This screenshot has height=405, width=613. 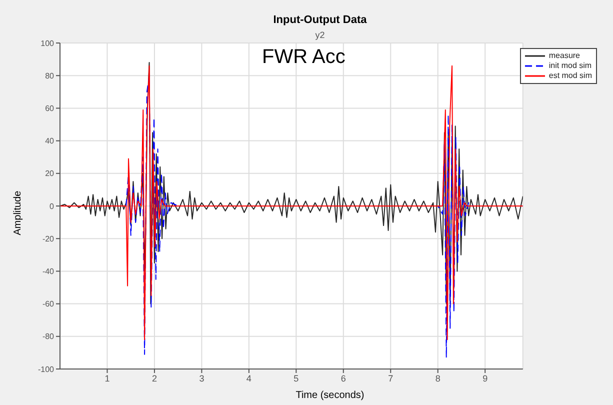 What do you see at coordinates (48, 239) in the screenshot?
I see `y-tick-label: -20` at bounding box center [48, 239].